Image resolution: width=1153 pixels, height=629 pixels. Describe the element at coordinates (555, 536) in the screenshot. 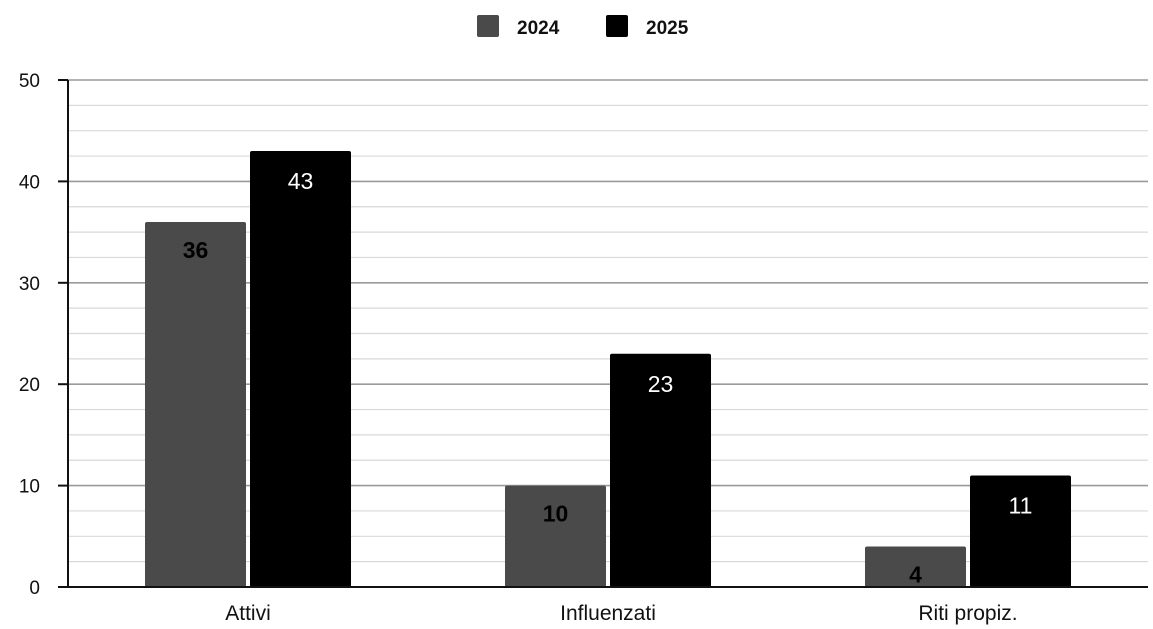

I see `bar-2024-influenzati` at that location.